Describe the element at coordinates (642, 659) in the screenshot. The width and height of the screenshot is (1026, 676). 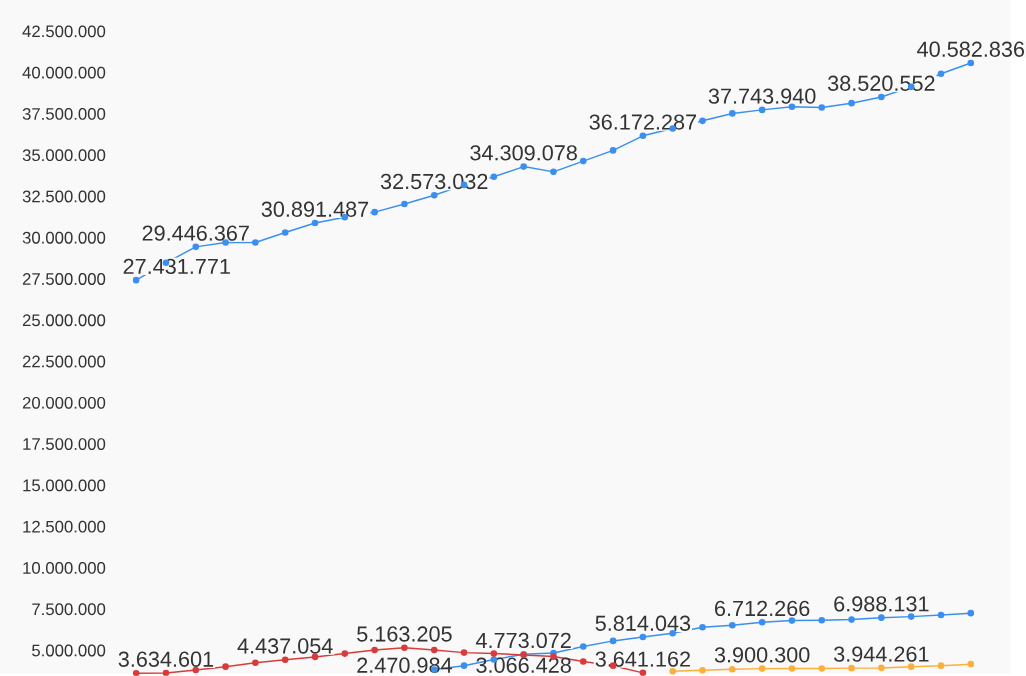
I see `data-label: 3.641.162` at that location.